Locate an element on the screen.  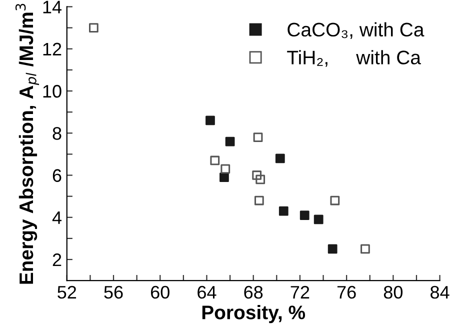
legend-label: TiH₂, with Ca is located at coordinates (354, 58).